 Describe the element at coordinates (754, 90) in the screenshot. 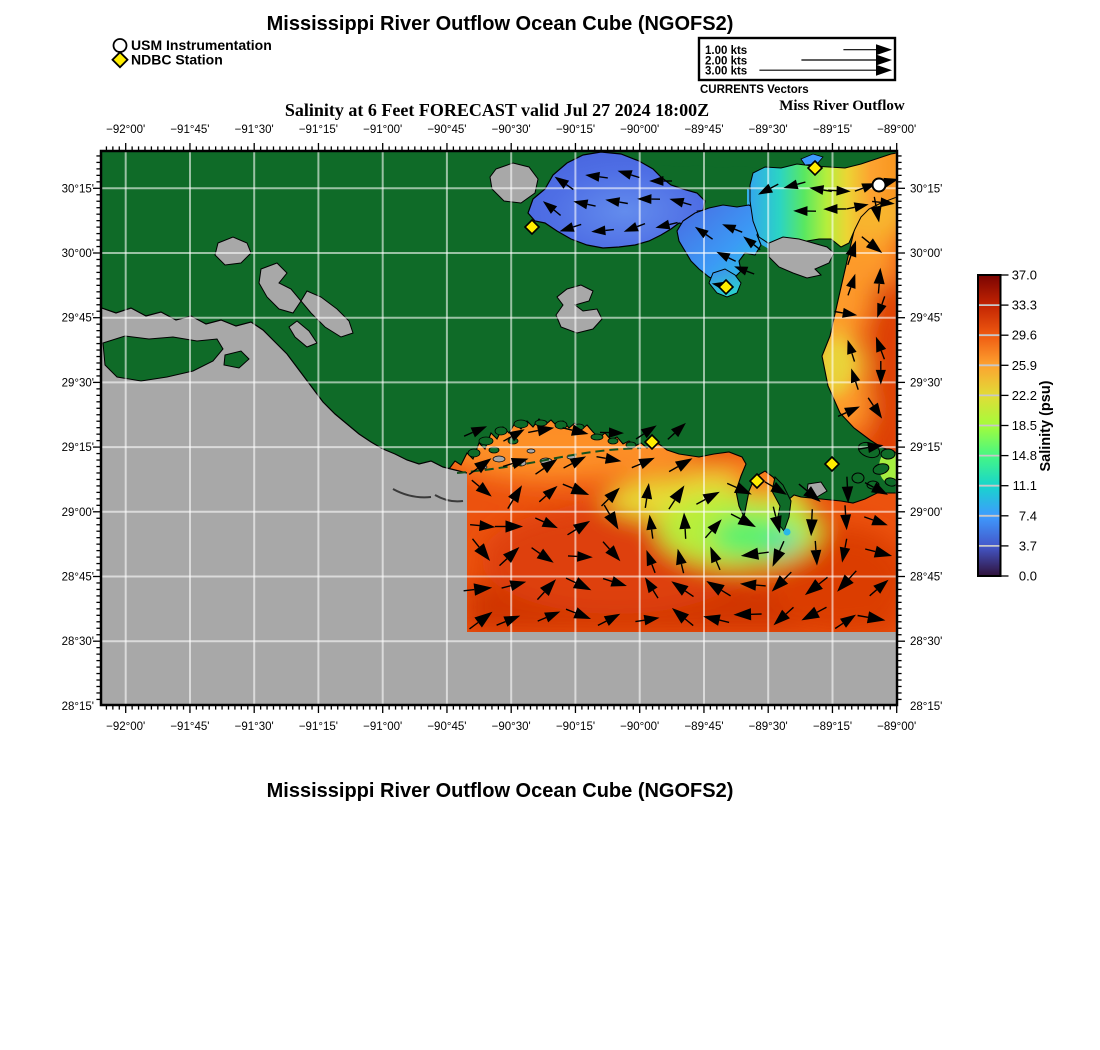

I see `svg-text: CURRENTS Vectors` at that location.